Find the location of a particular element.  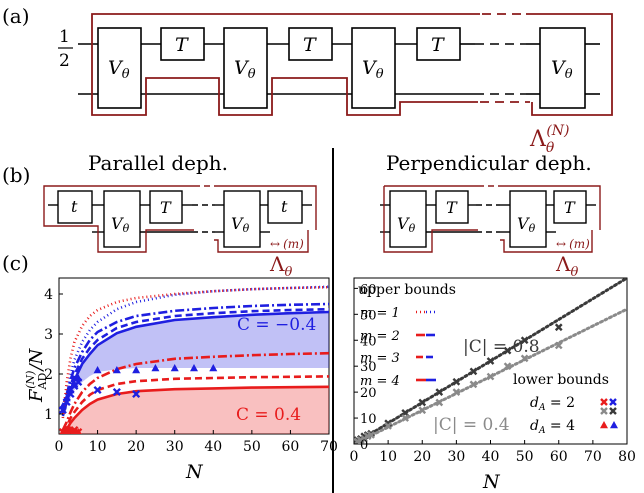

parallel-t-label: T is located at coordinates (166, 207).